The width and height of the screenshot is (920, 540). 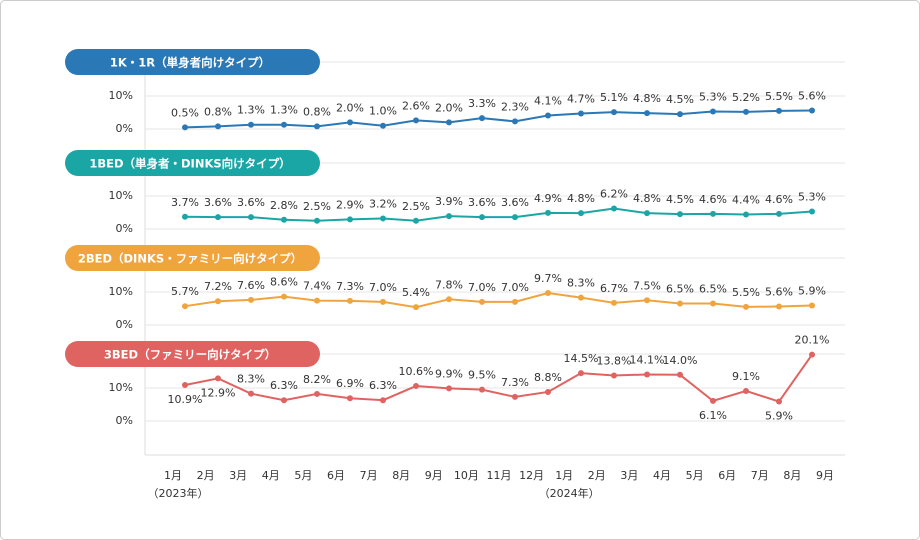 What do you see at coordinates (185, 291) in the screenshot?
I see `data-label: 5.7%` at bounding box center [185, 291].